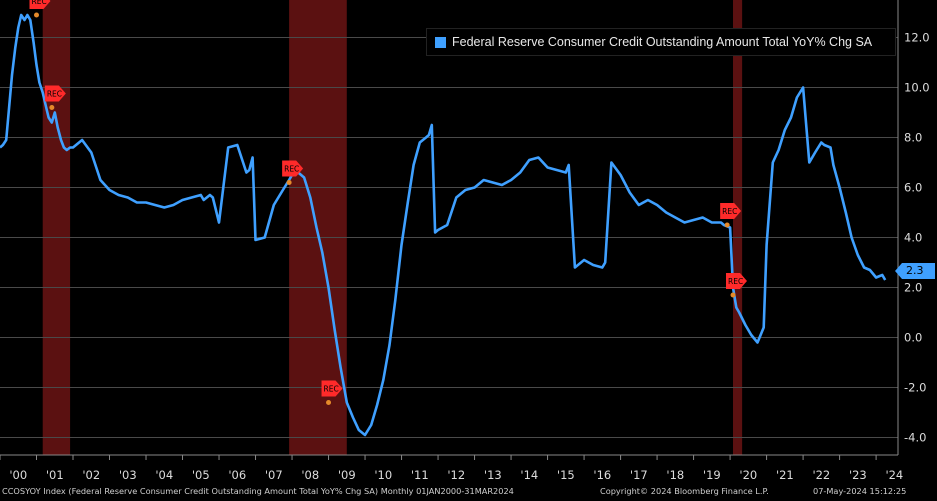 The width and height of the screenshot is (937, 501). I want to click on x-tick-label: '16, so click(602, 475).